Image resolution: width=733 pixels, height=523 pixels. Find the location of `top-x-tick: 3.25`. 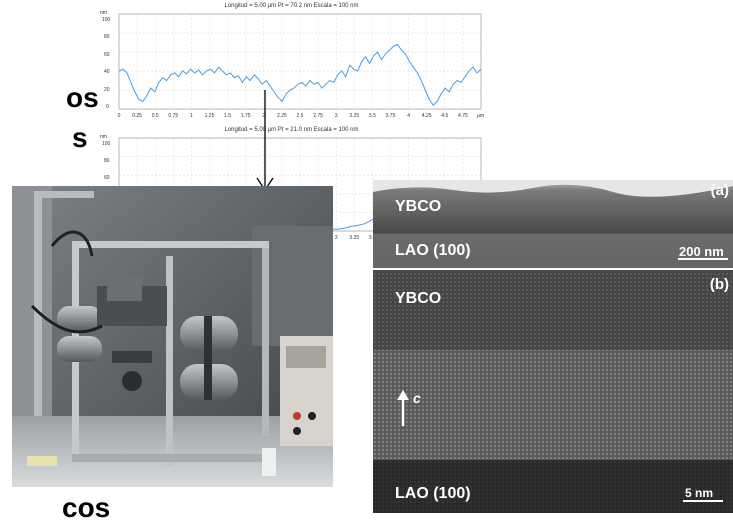

top-x-tick: 3.25 is located at coordinates (354, 116).